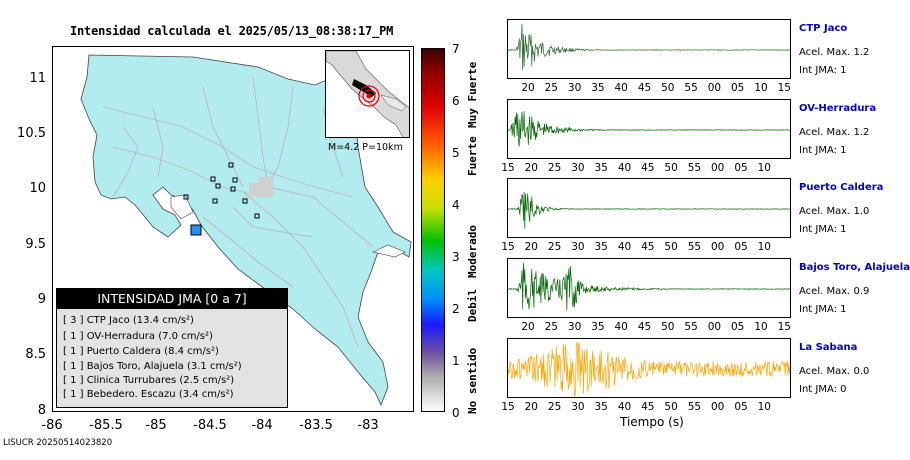 The height and width of the screenshot is (460, 910). What do you see at coordinates (834, 211) in the screenshot?
I see `station-max-accel: Acel. Max. 1.0` at bounding box center [834, 211].